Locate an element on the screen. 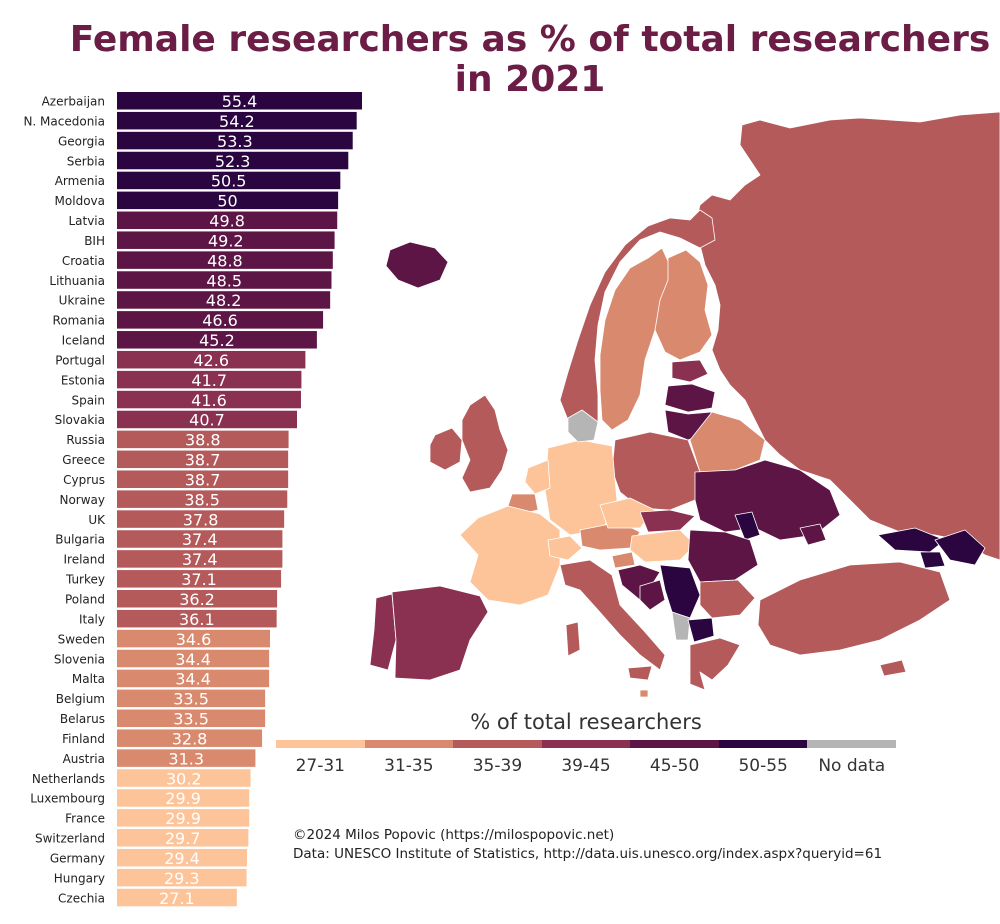 The height and width of the screenshot is (924, 1000). bar-uk is located at coordinates (201, 519).